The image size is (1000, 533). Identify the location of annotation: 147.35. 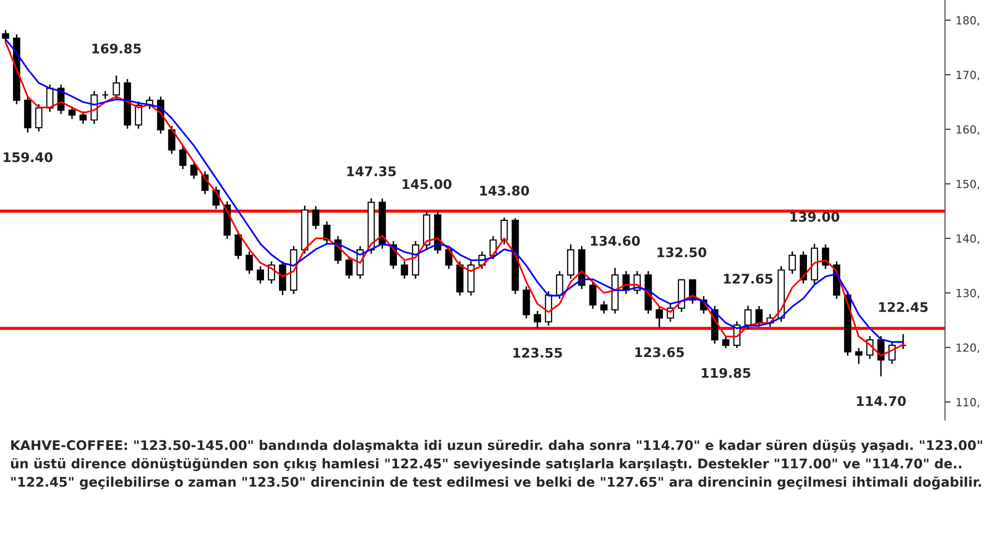
(371, 171).